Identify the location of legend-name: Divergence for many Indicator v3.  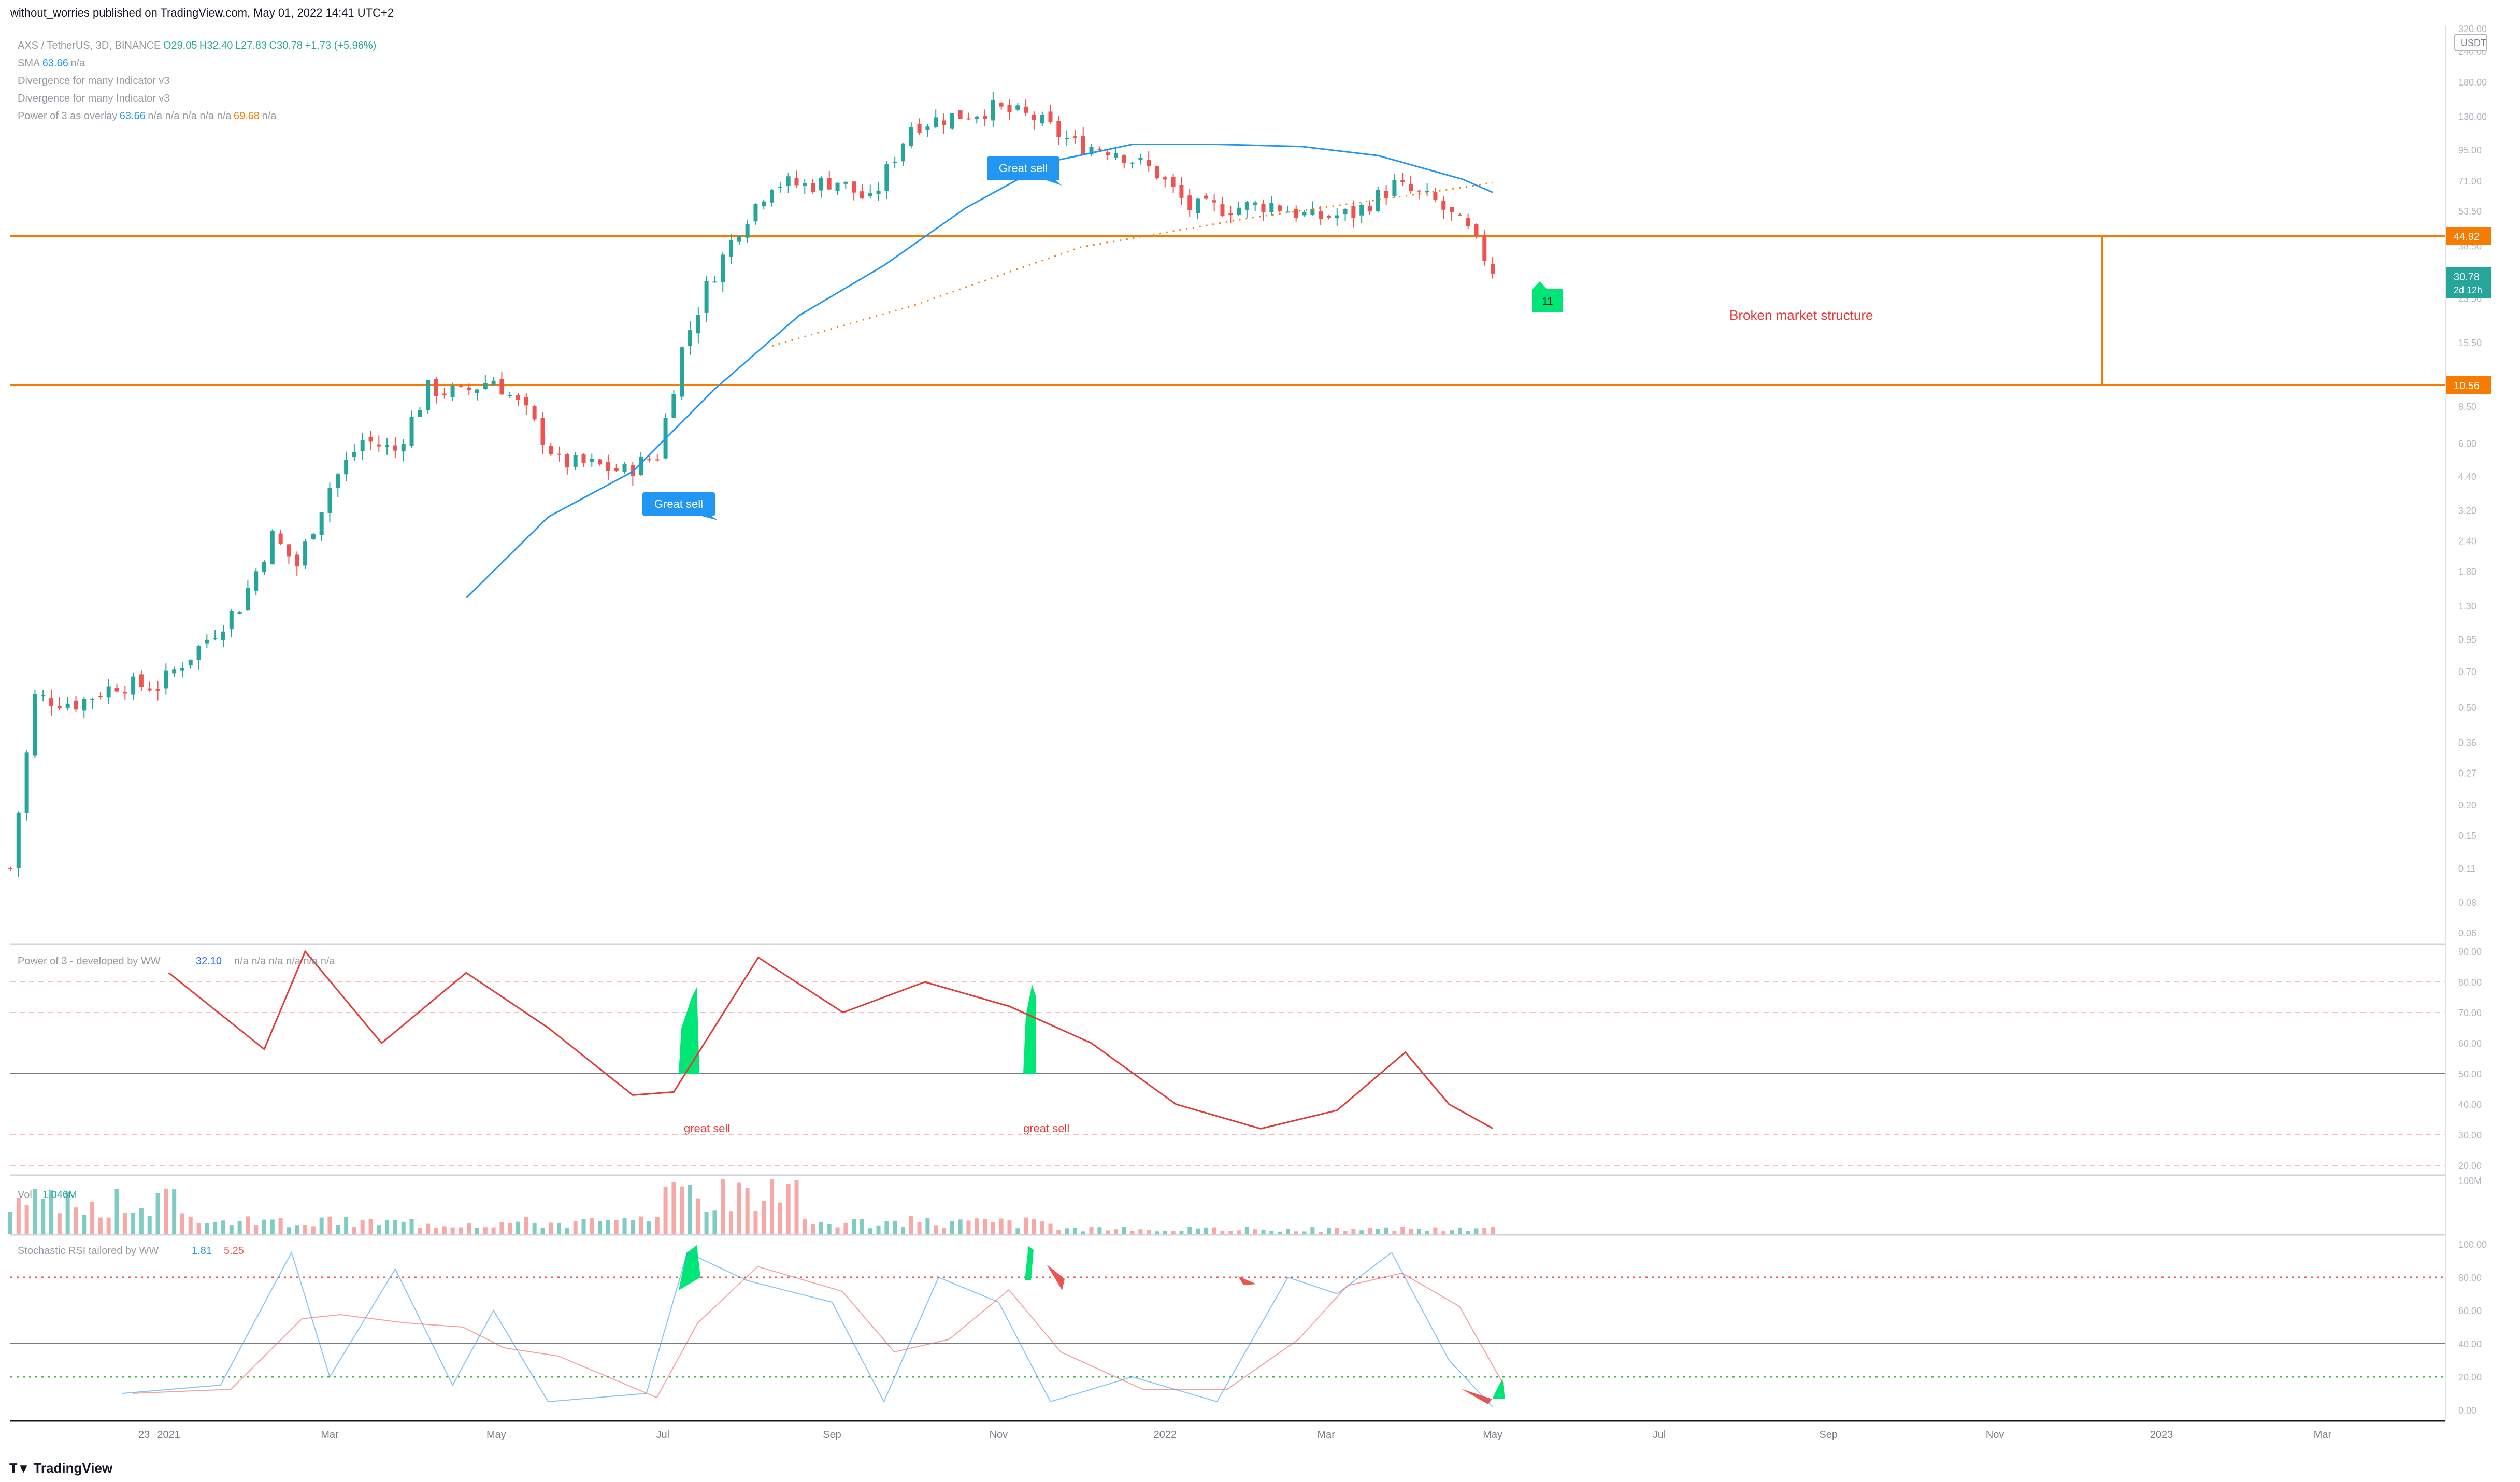
(94, 98).